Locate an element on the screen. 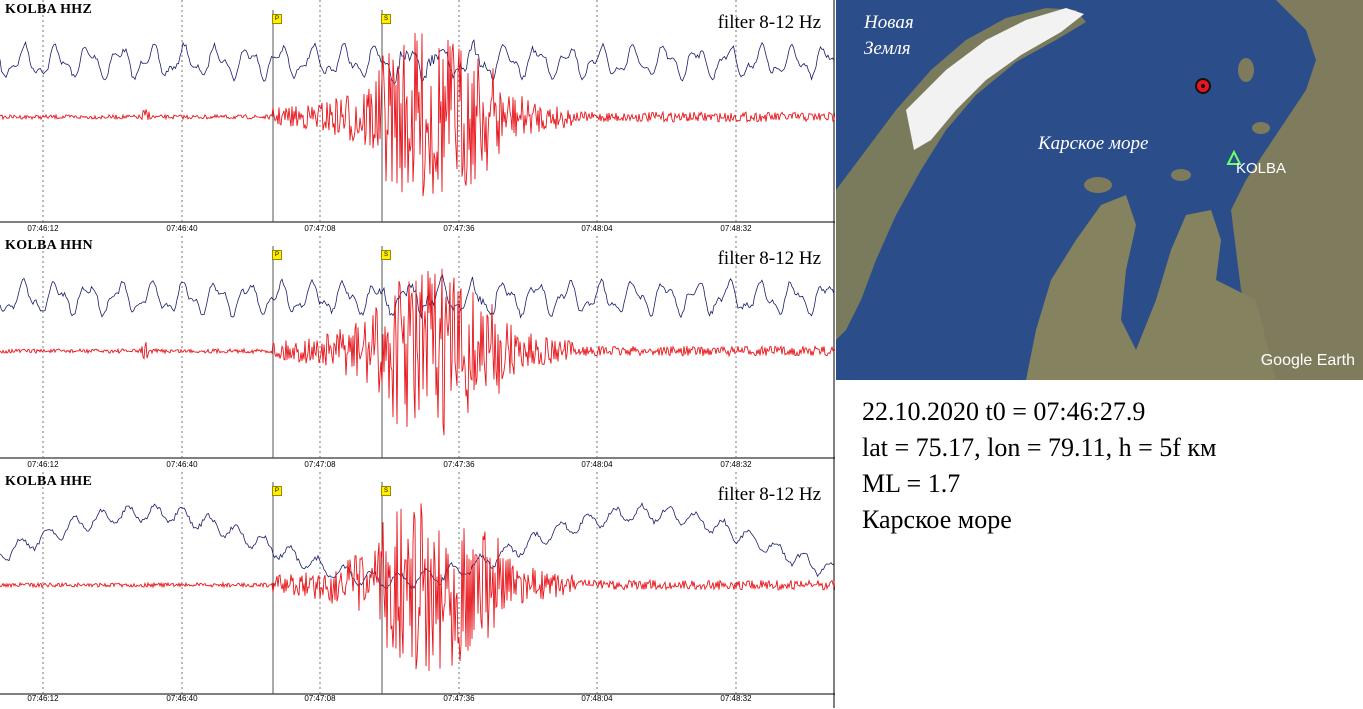  event-magnitude: ML = 1.7 is located at coordinates (911, 483).